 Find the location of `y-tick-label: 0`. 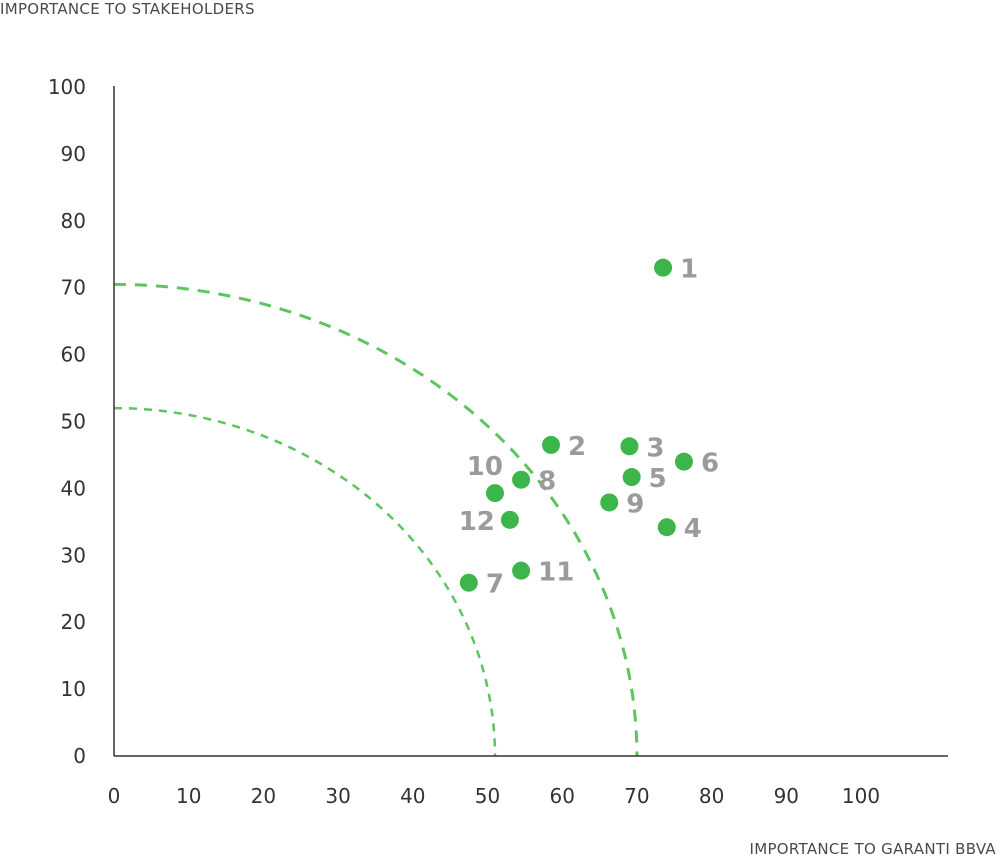

y-tick-label: 0 is located at coordinates (79, 756).